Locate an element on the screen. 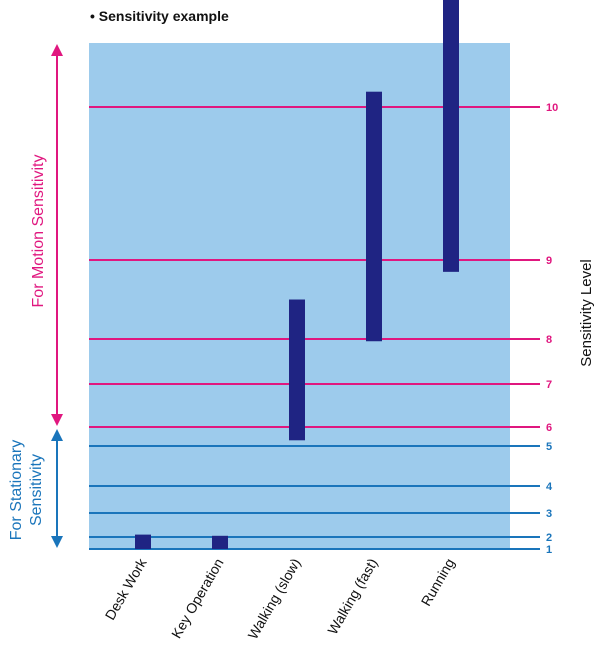  chart-title: • Sensitivity example is located at coordinates (159, 16).